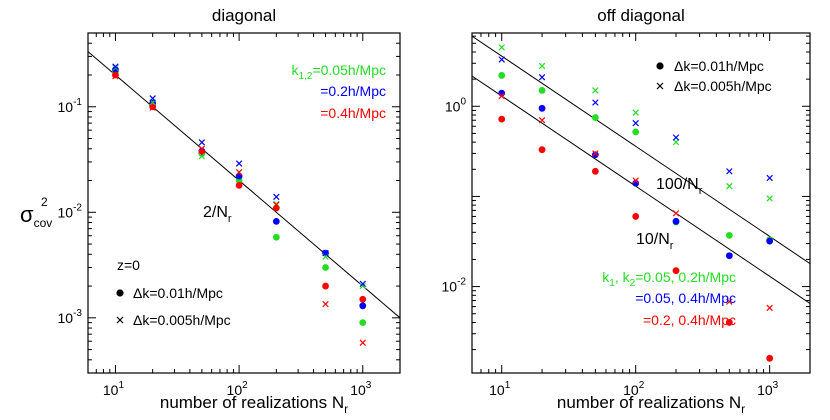 Image resolution: width=830 pixels, height=420 pixels. Describe the element at coordinates (508, 385) in the screenshot. I see `right-x-tick-exp: 1` at that location.